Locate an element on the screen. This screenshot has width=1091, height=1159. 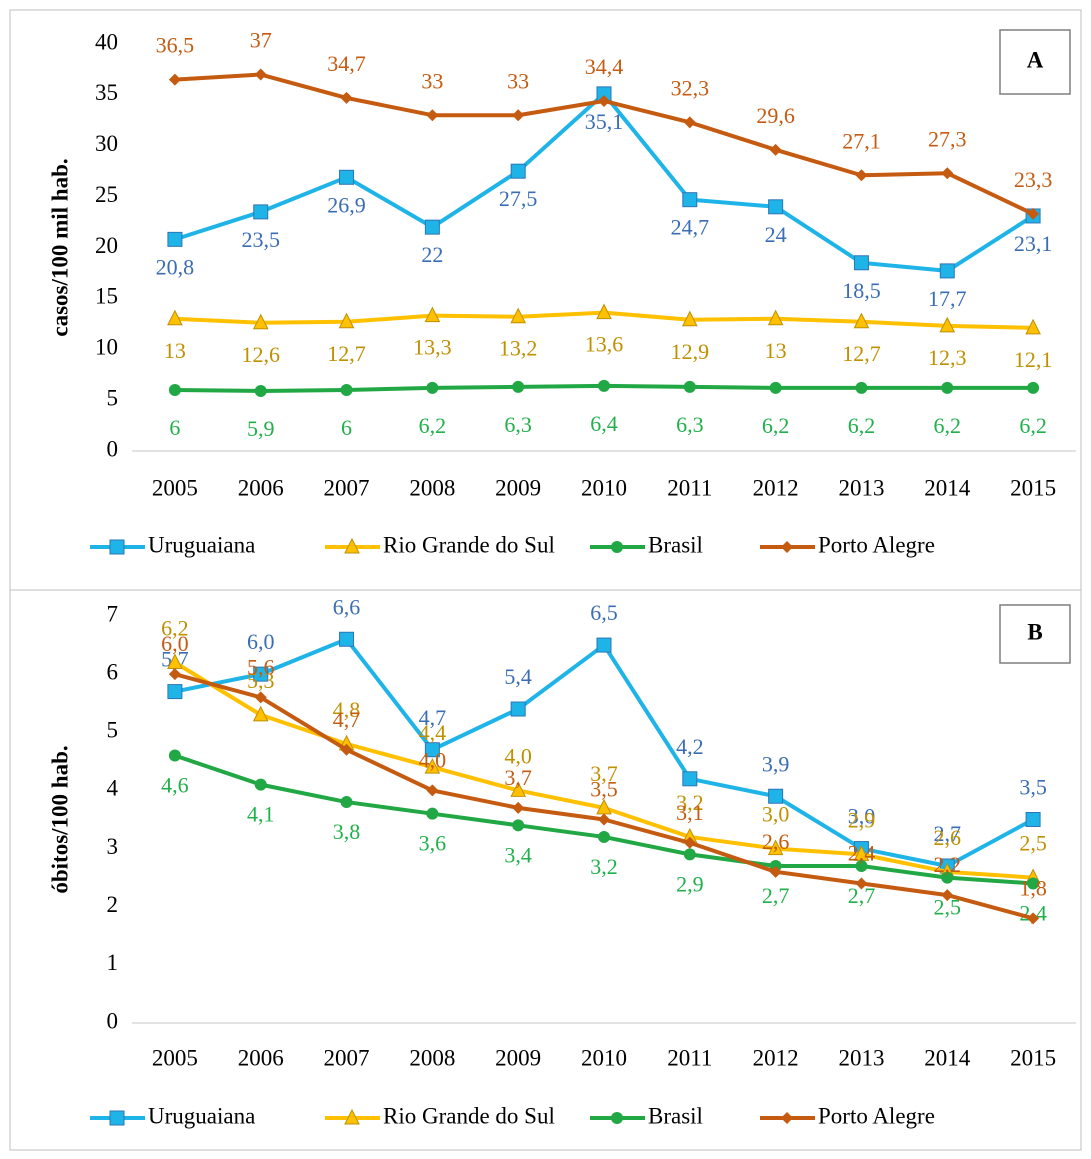
data-label: 37 is located at coordinates (261, 40).